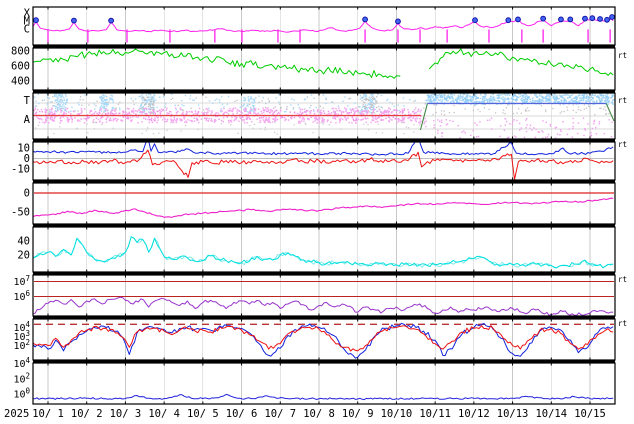 This screenshot has width=634, height=424. I want to click on y-tick-label: T, so click(27, 101).